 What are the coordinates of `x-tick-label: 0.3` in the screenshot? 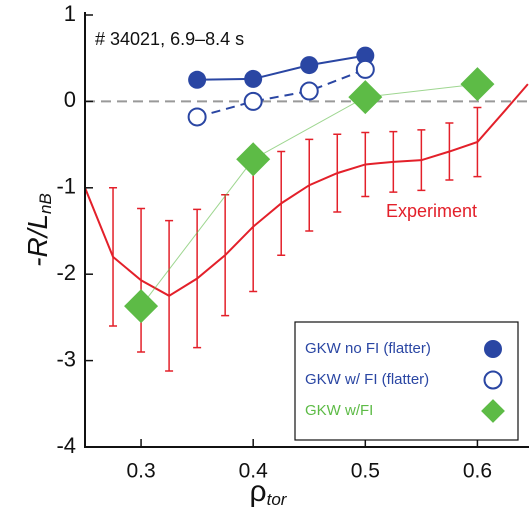 It's located at (140, 471).